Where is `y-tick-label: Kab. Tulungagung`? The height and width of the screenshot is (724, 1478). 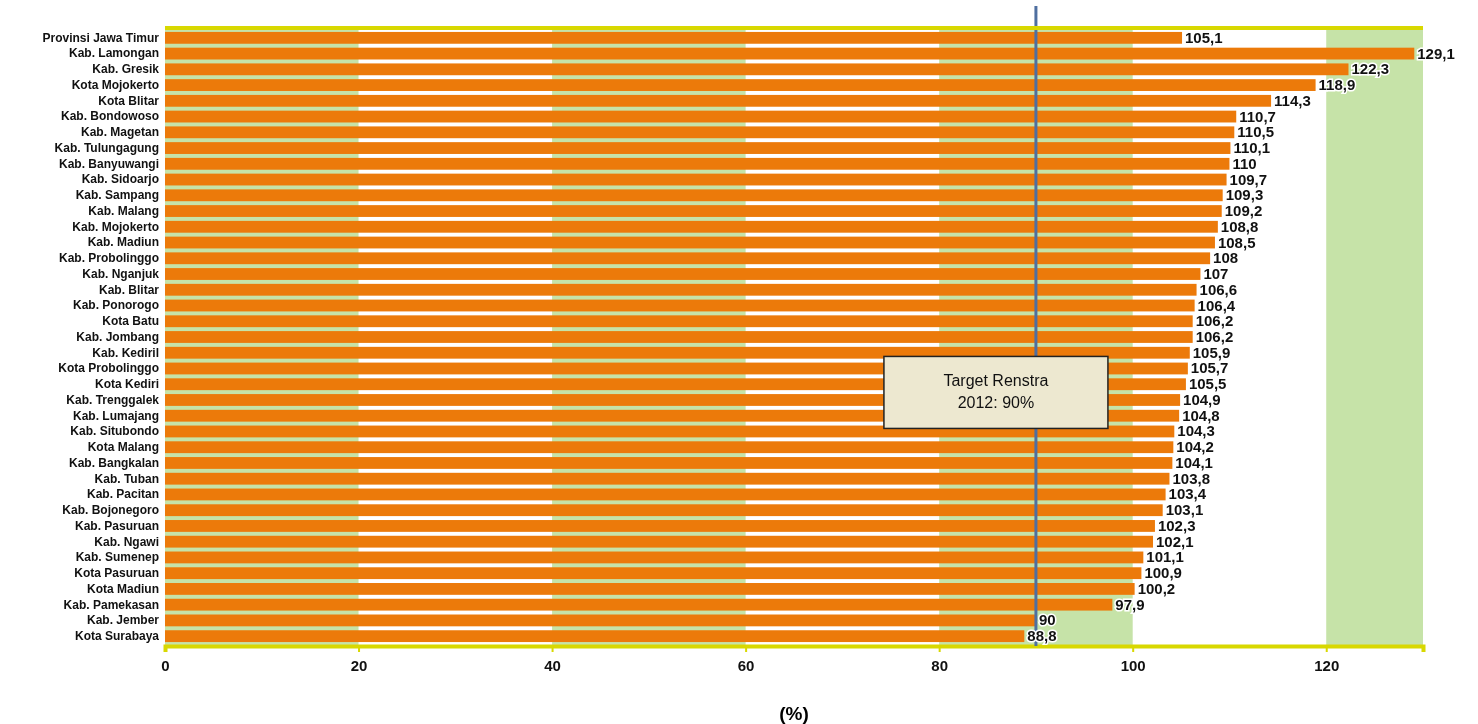 y-tick-label: Kab. Tulungagung is located at coordinates (106, 147).